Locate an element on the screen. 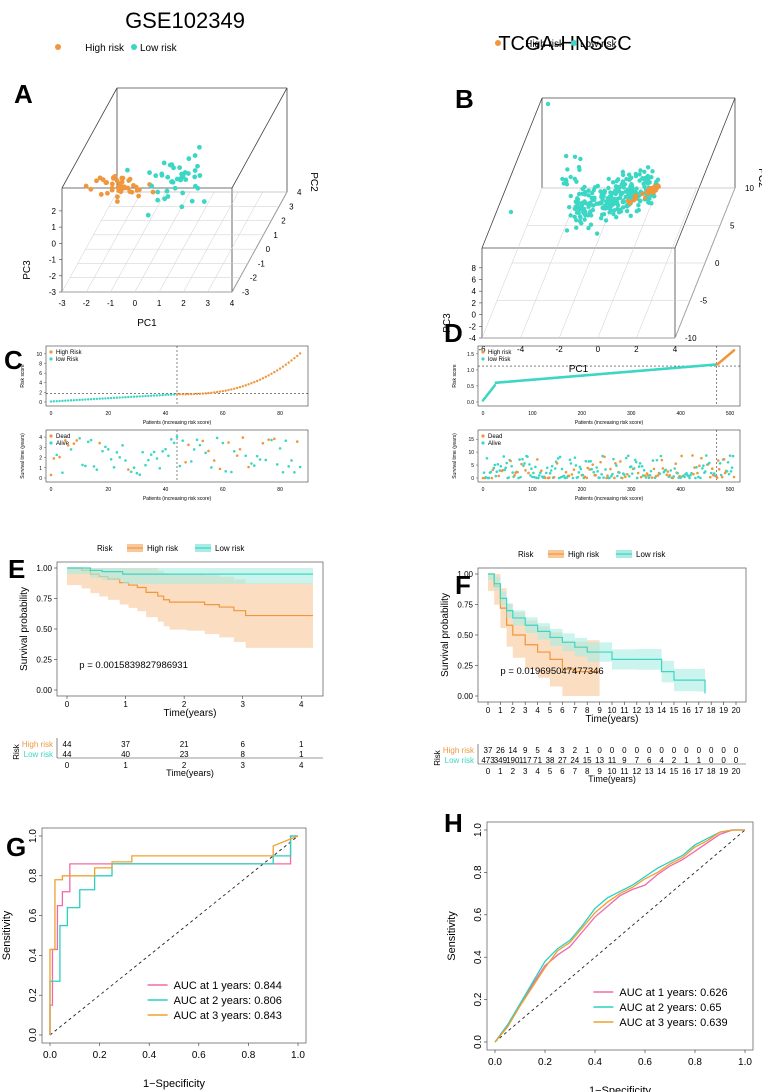 Image resolution: width=762 pixels, height=1092 pixels. km-f-risk-value: 4 is located at coordinates (550, 750).